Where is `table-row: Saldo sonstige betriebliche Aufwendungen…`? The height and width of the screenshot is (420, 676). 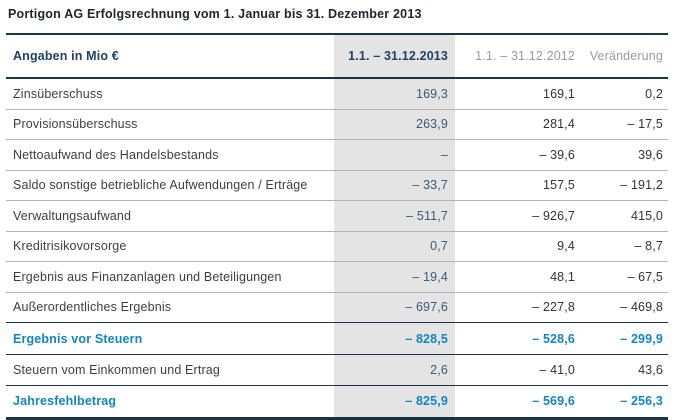
table-row: Saldo sonstige betriebliche Aufwendungen… is located at coordinates (337, 185).